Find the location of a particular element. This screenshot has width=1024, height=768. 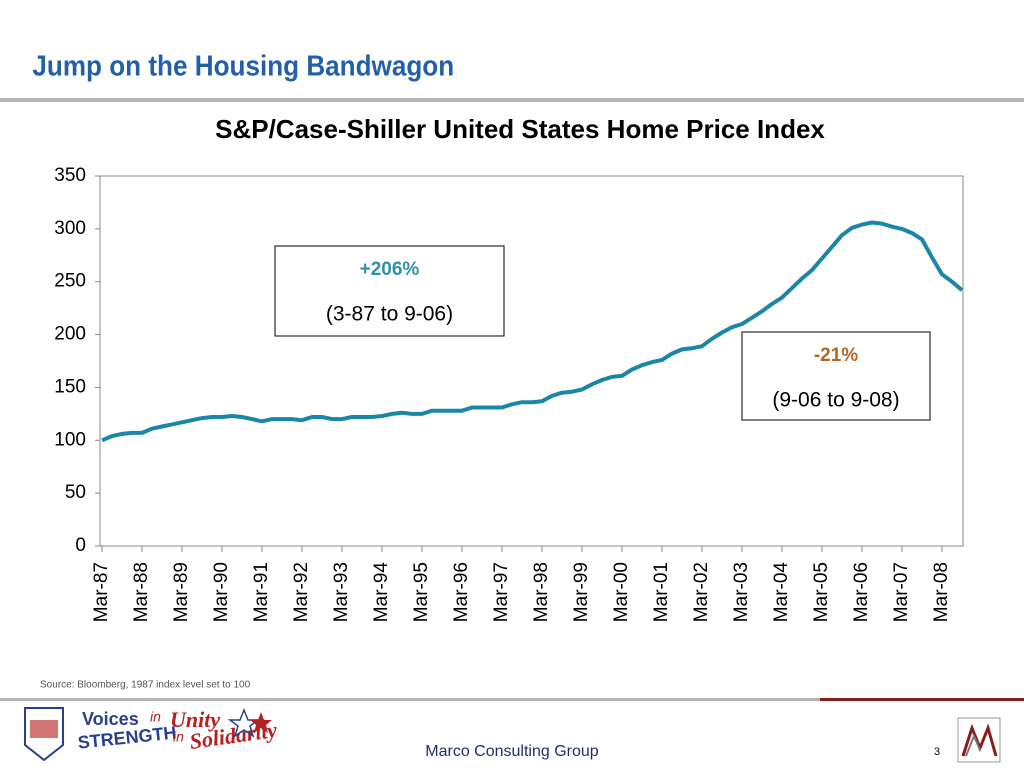

page-number: 3 is located at coordinates (937, 752).